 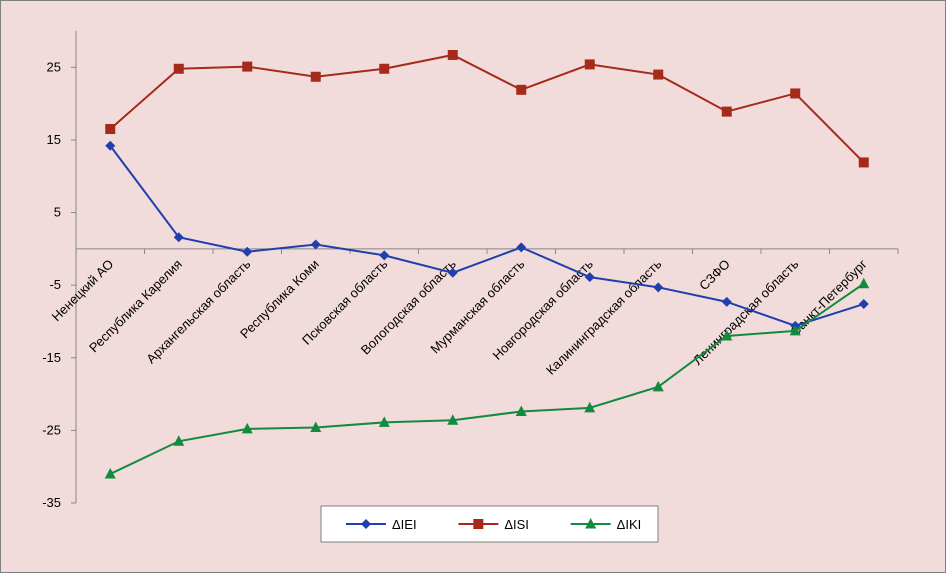 I want to click on y-tick-label: 25, so click(x=54, y=66).